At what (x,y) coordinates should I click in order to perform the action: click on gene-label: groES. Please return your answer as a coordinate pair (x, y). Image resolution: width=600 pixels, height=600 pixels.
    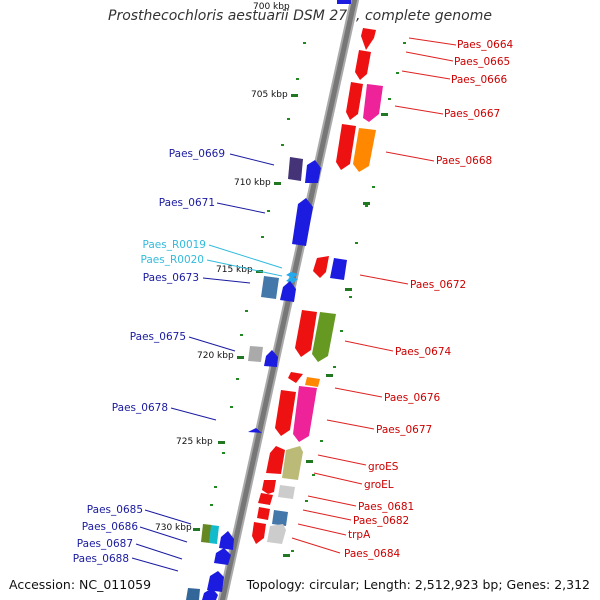
    Looking at the image, I should click on (383, 467).